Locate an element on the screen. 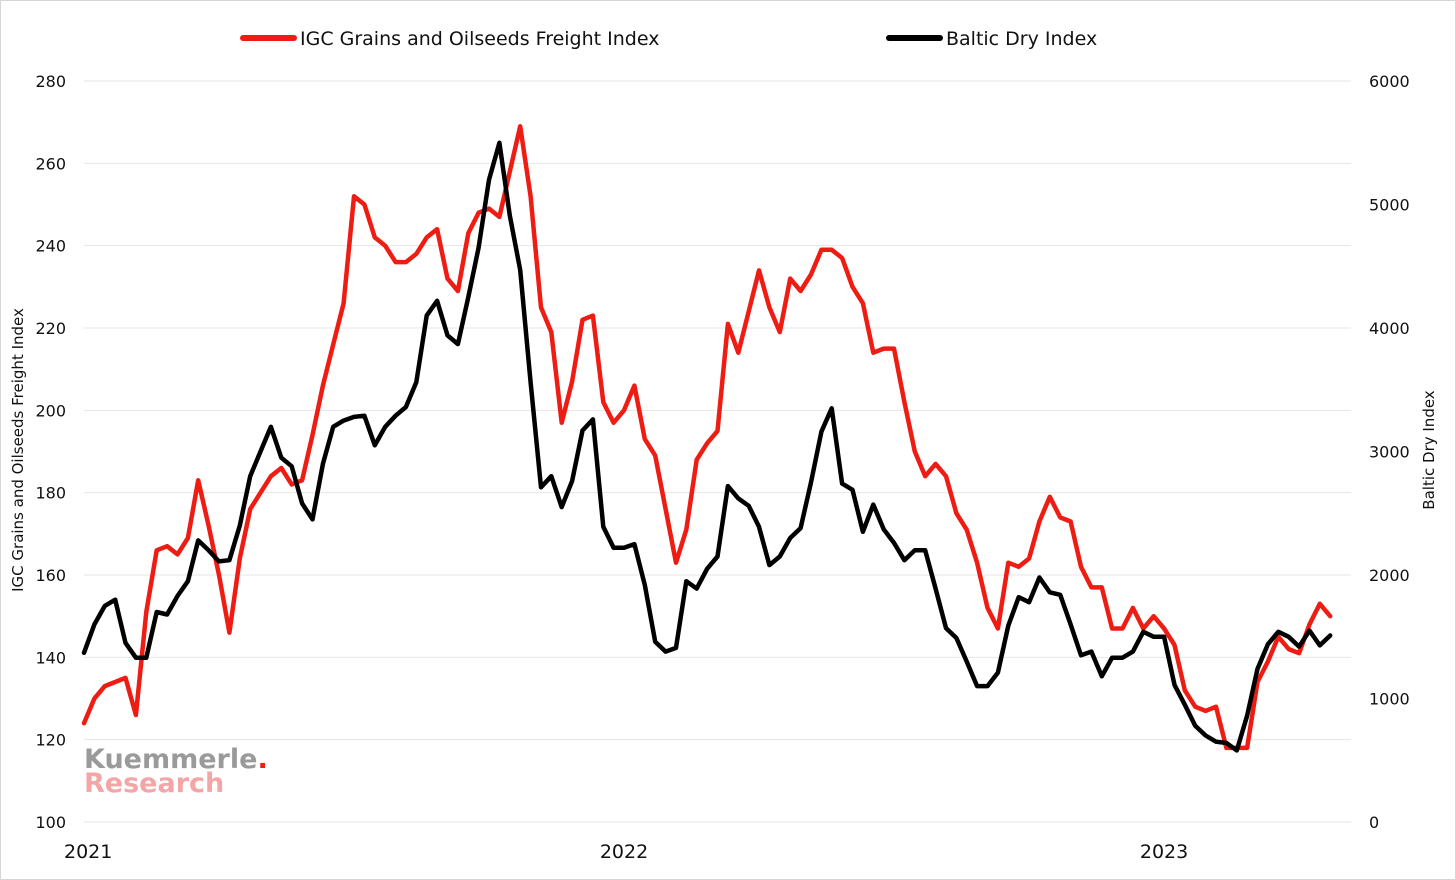 Image resolution: width=1456 pixels, height=880 pixels. left-axis-ticks: 100 120 140 160 180 200 220 240 260 280 is located at coordinates (50, 452).